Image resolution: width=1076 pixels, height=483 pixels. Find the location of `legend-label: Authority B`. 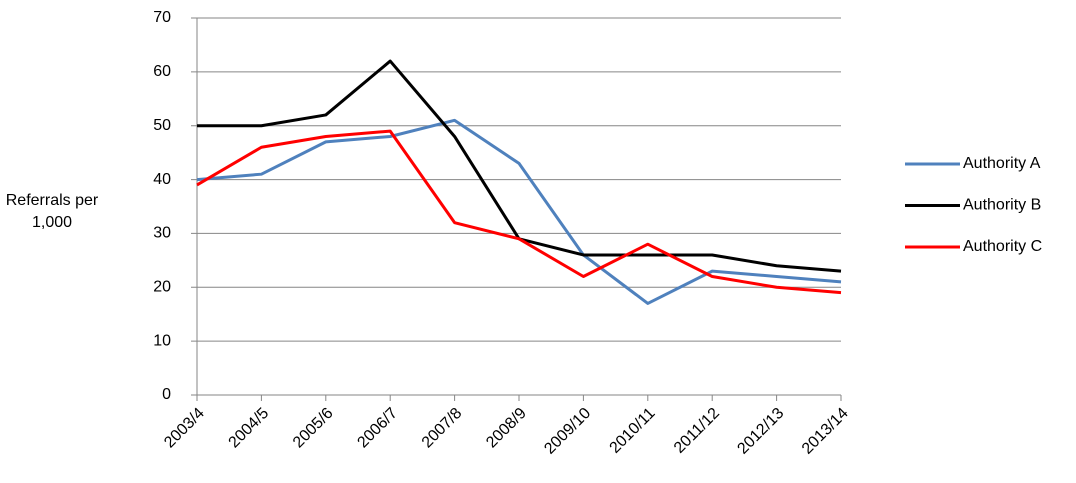

legend-label: Authority B is located at coordinates (1002, 205).